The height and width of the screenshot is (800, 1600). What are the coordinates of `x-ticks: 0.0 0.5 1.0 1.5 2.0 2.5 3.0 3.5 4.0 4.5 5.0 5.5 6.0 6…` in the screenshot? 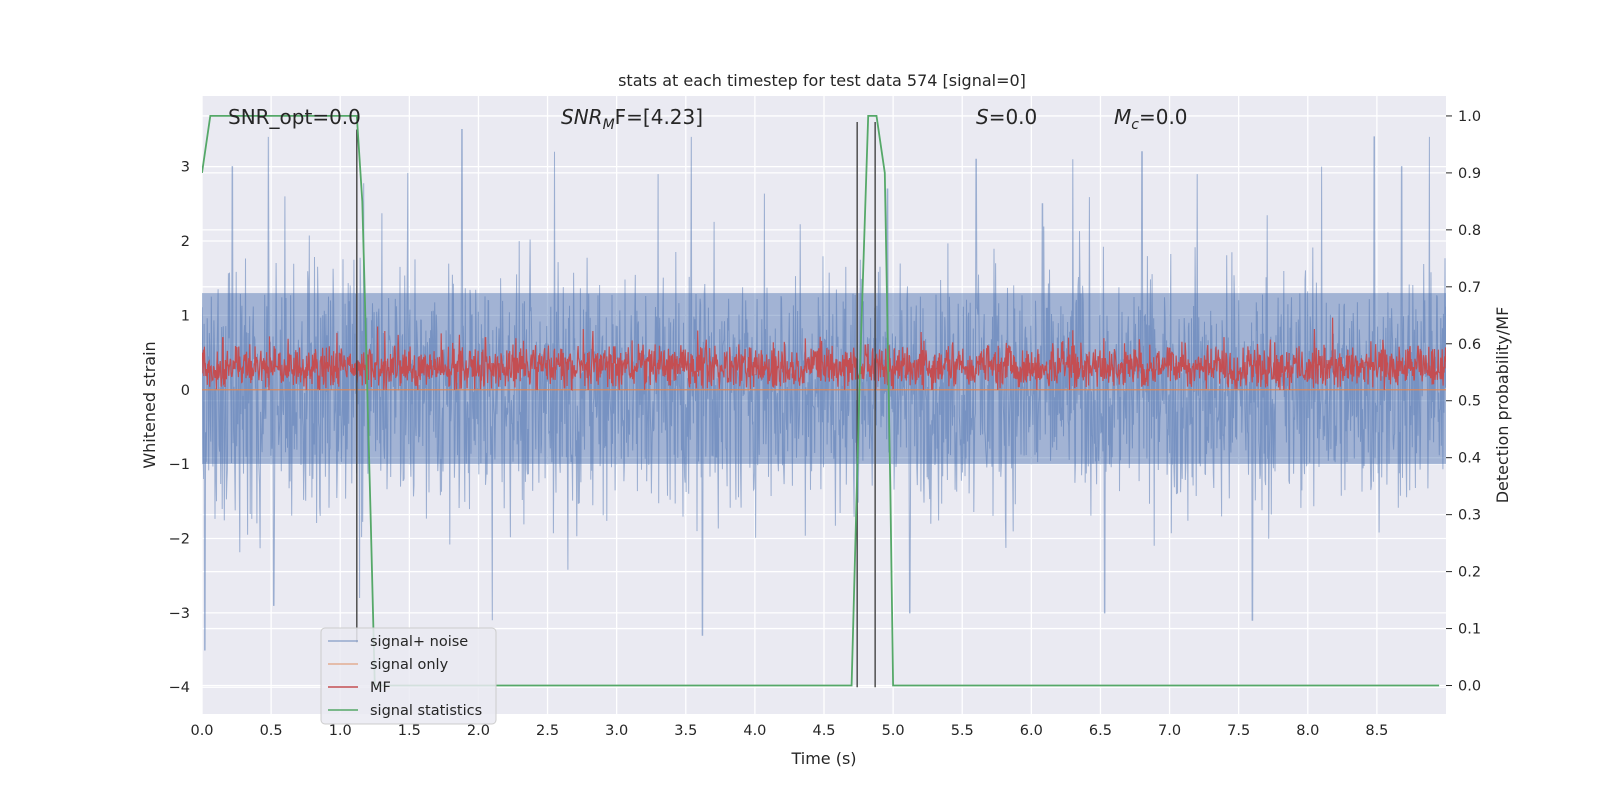 It's located at (789, 731).